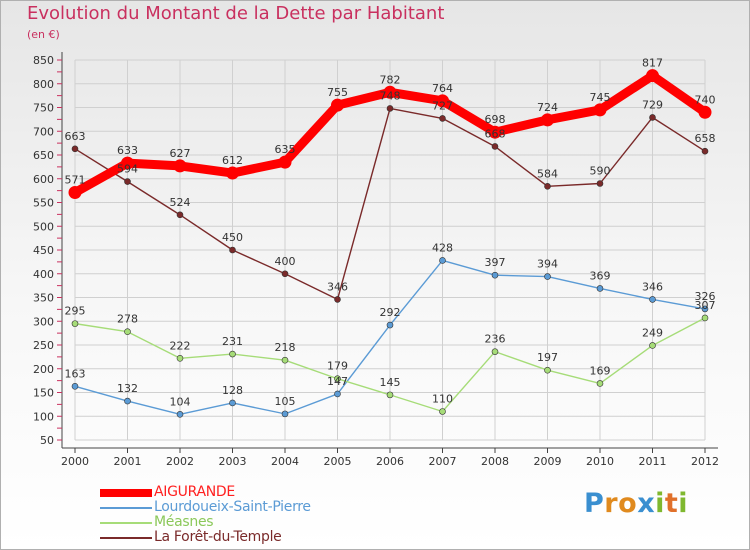  What do you see at coordinates (43, 298) in the screenshot?
I see `y-tick-label: 350` at bounding box center [43, 298].